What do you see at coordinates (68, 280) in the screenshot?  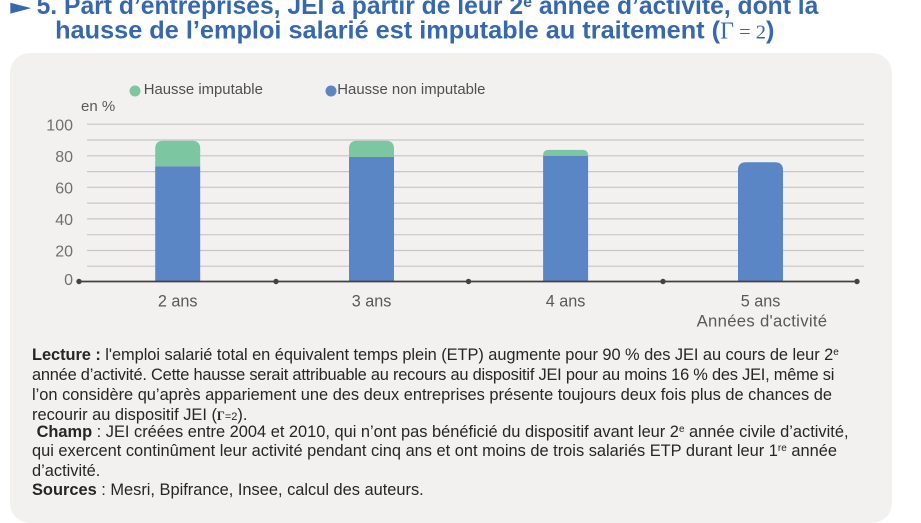 I see `svg-text: 0` at bounding box center [68, 280].